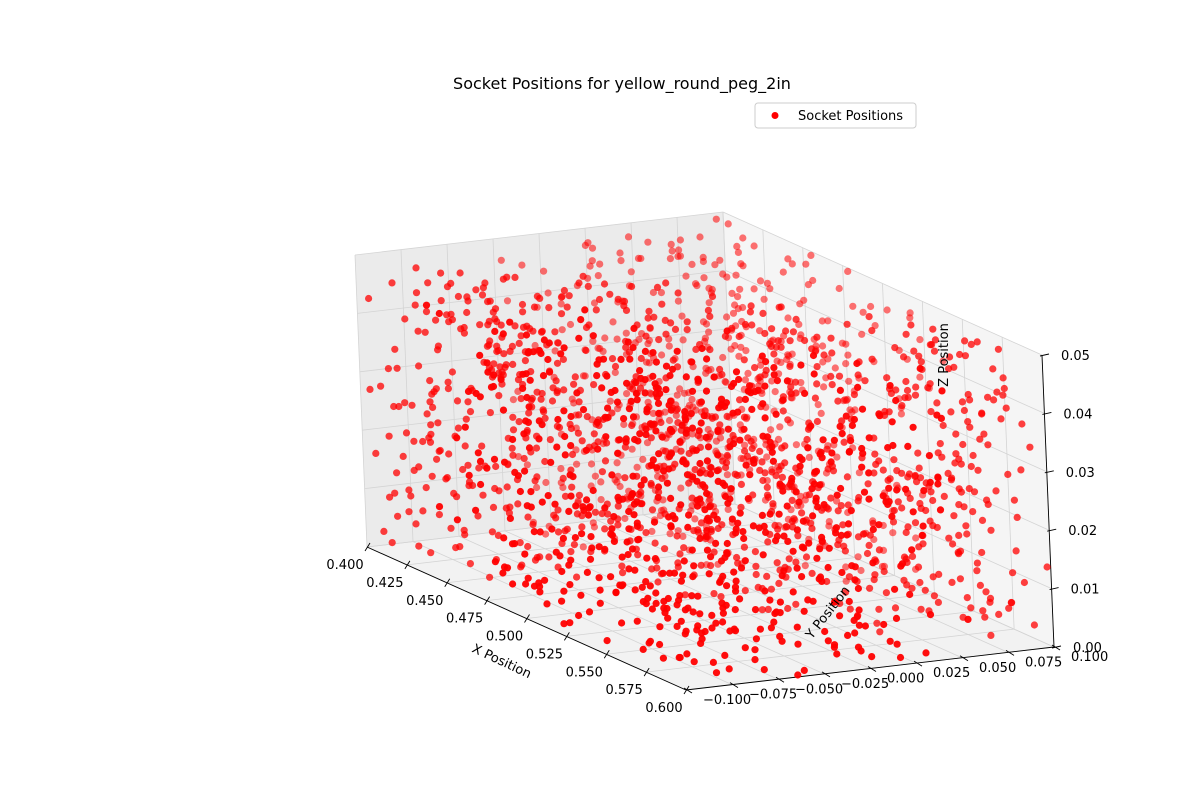 This screenshot has height=800, width=1200. I want to click on y-tick-label: −0.100, so click(727, 700).